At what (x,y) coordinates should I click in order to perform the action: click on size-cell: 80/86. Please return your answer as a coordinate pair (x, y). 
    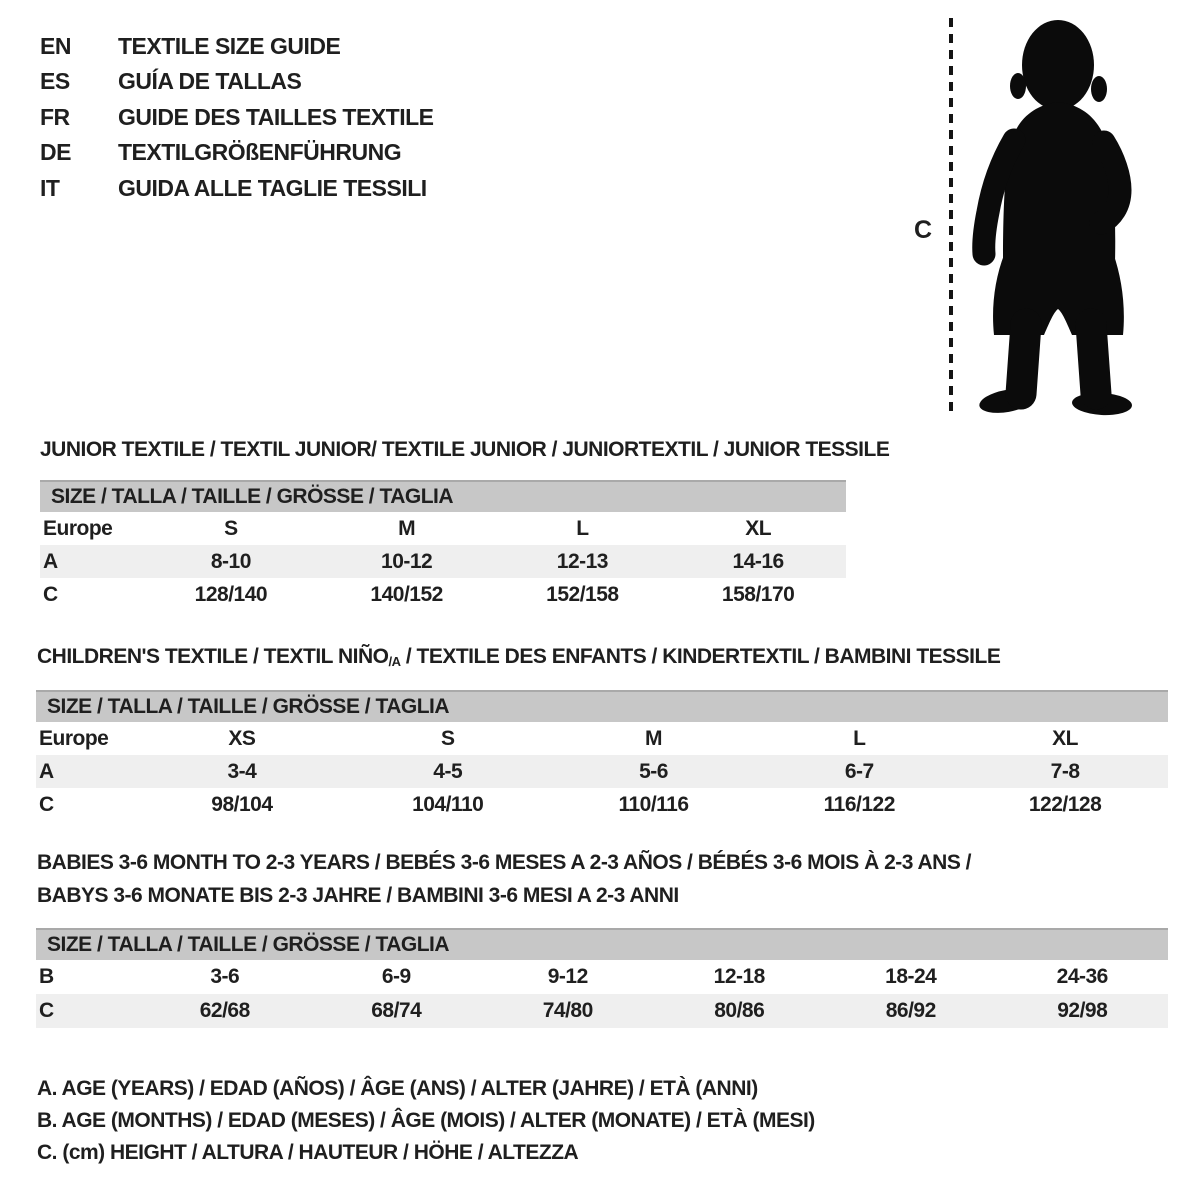
    Looking at the image, I should click on (739, 1010).